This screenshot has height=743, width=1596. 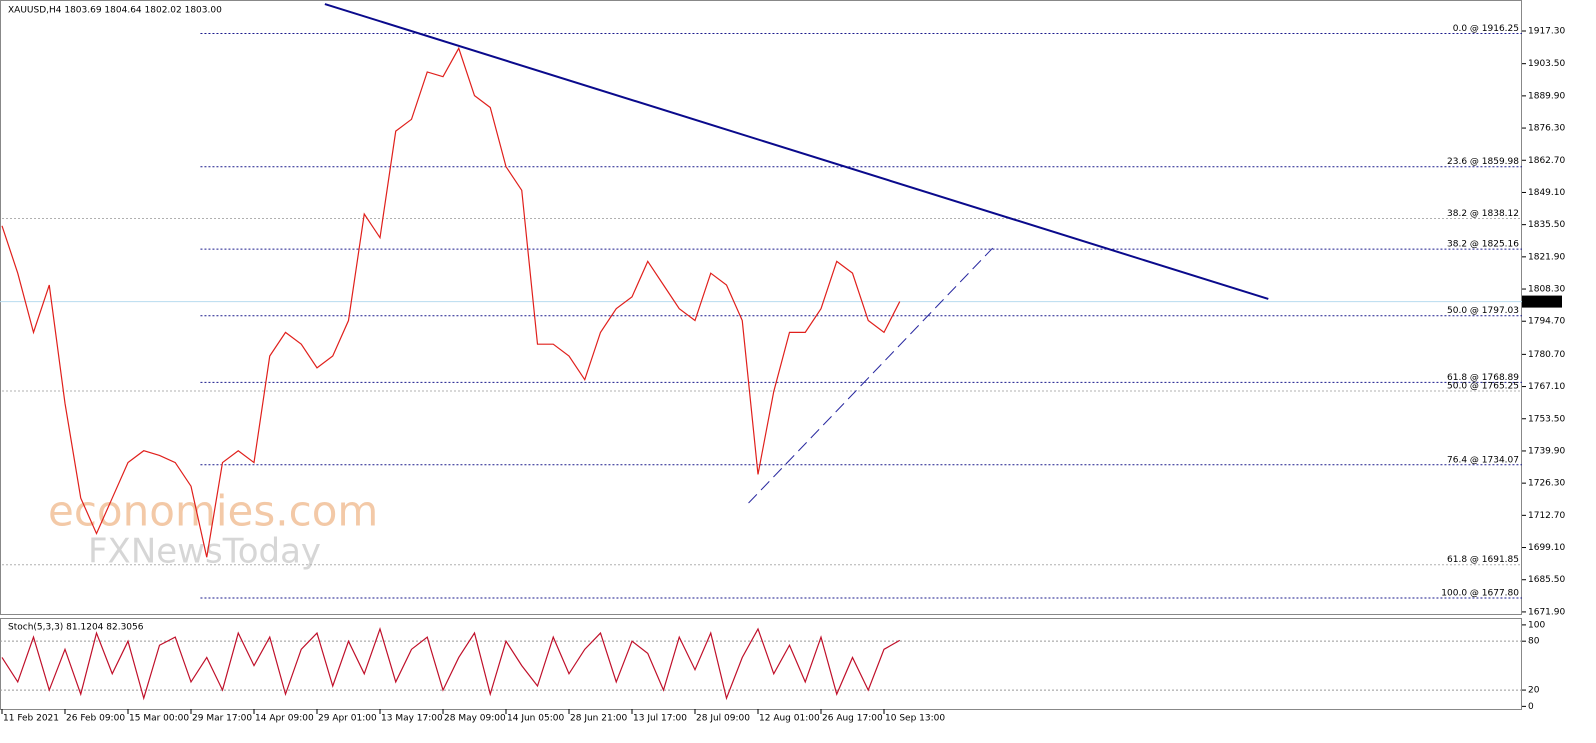 What do you see at coordinates (95, 719) in the screenshot?
I see `x-tick-label: 26 Feb 09:00` at bounding box center [95, 719].